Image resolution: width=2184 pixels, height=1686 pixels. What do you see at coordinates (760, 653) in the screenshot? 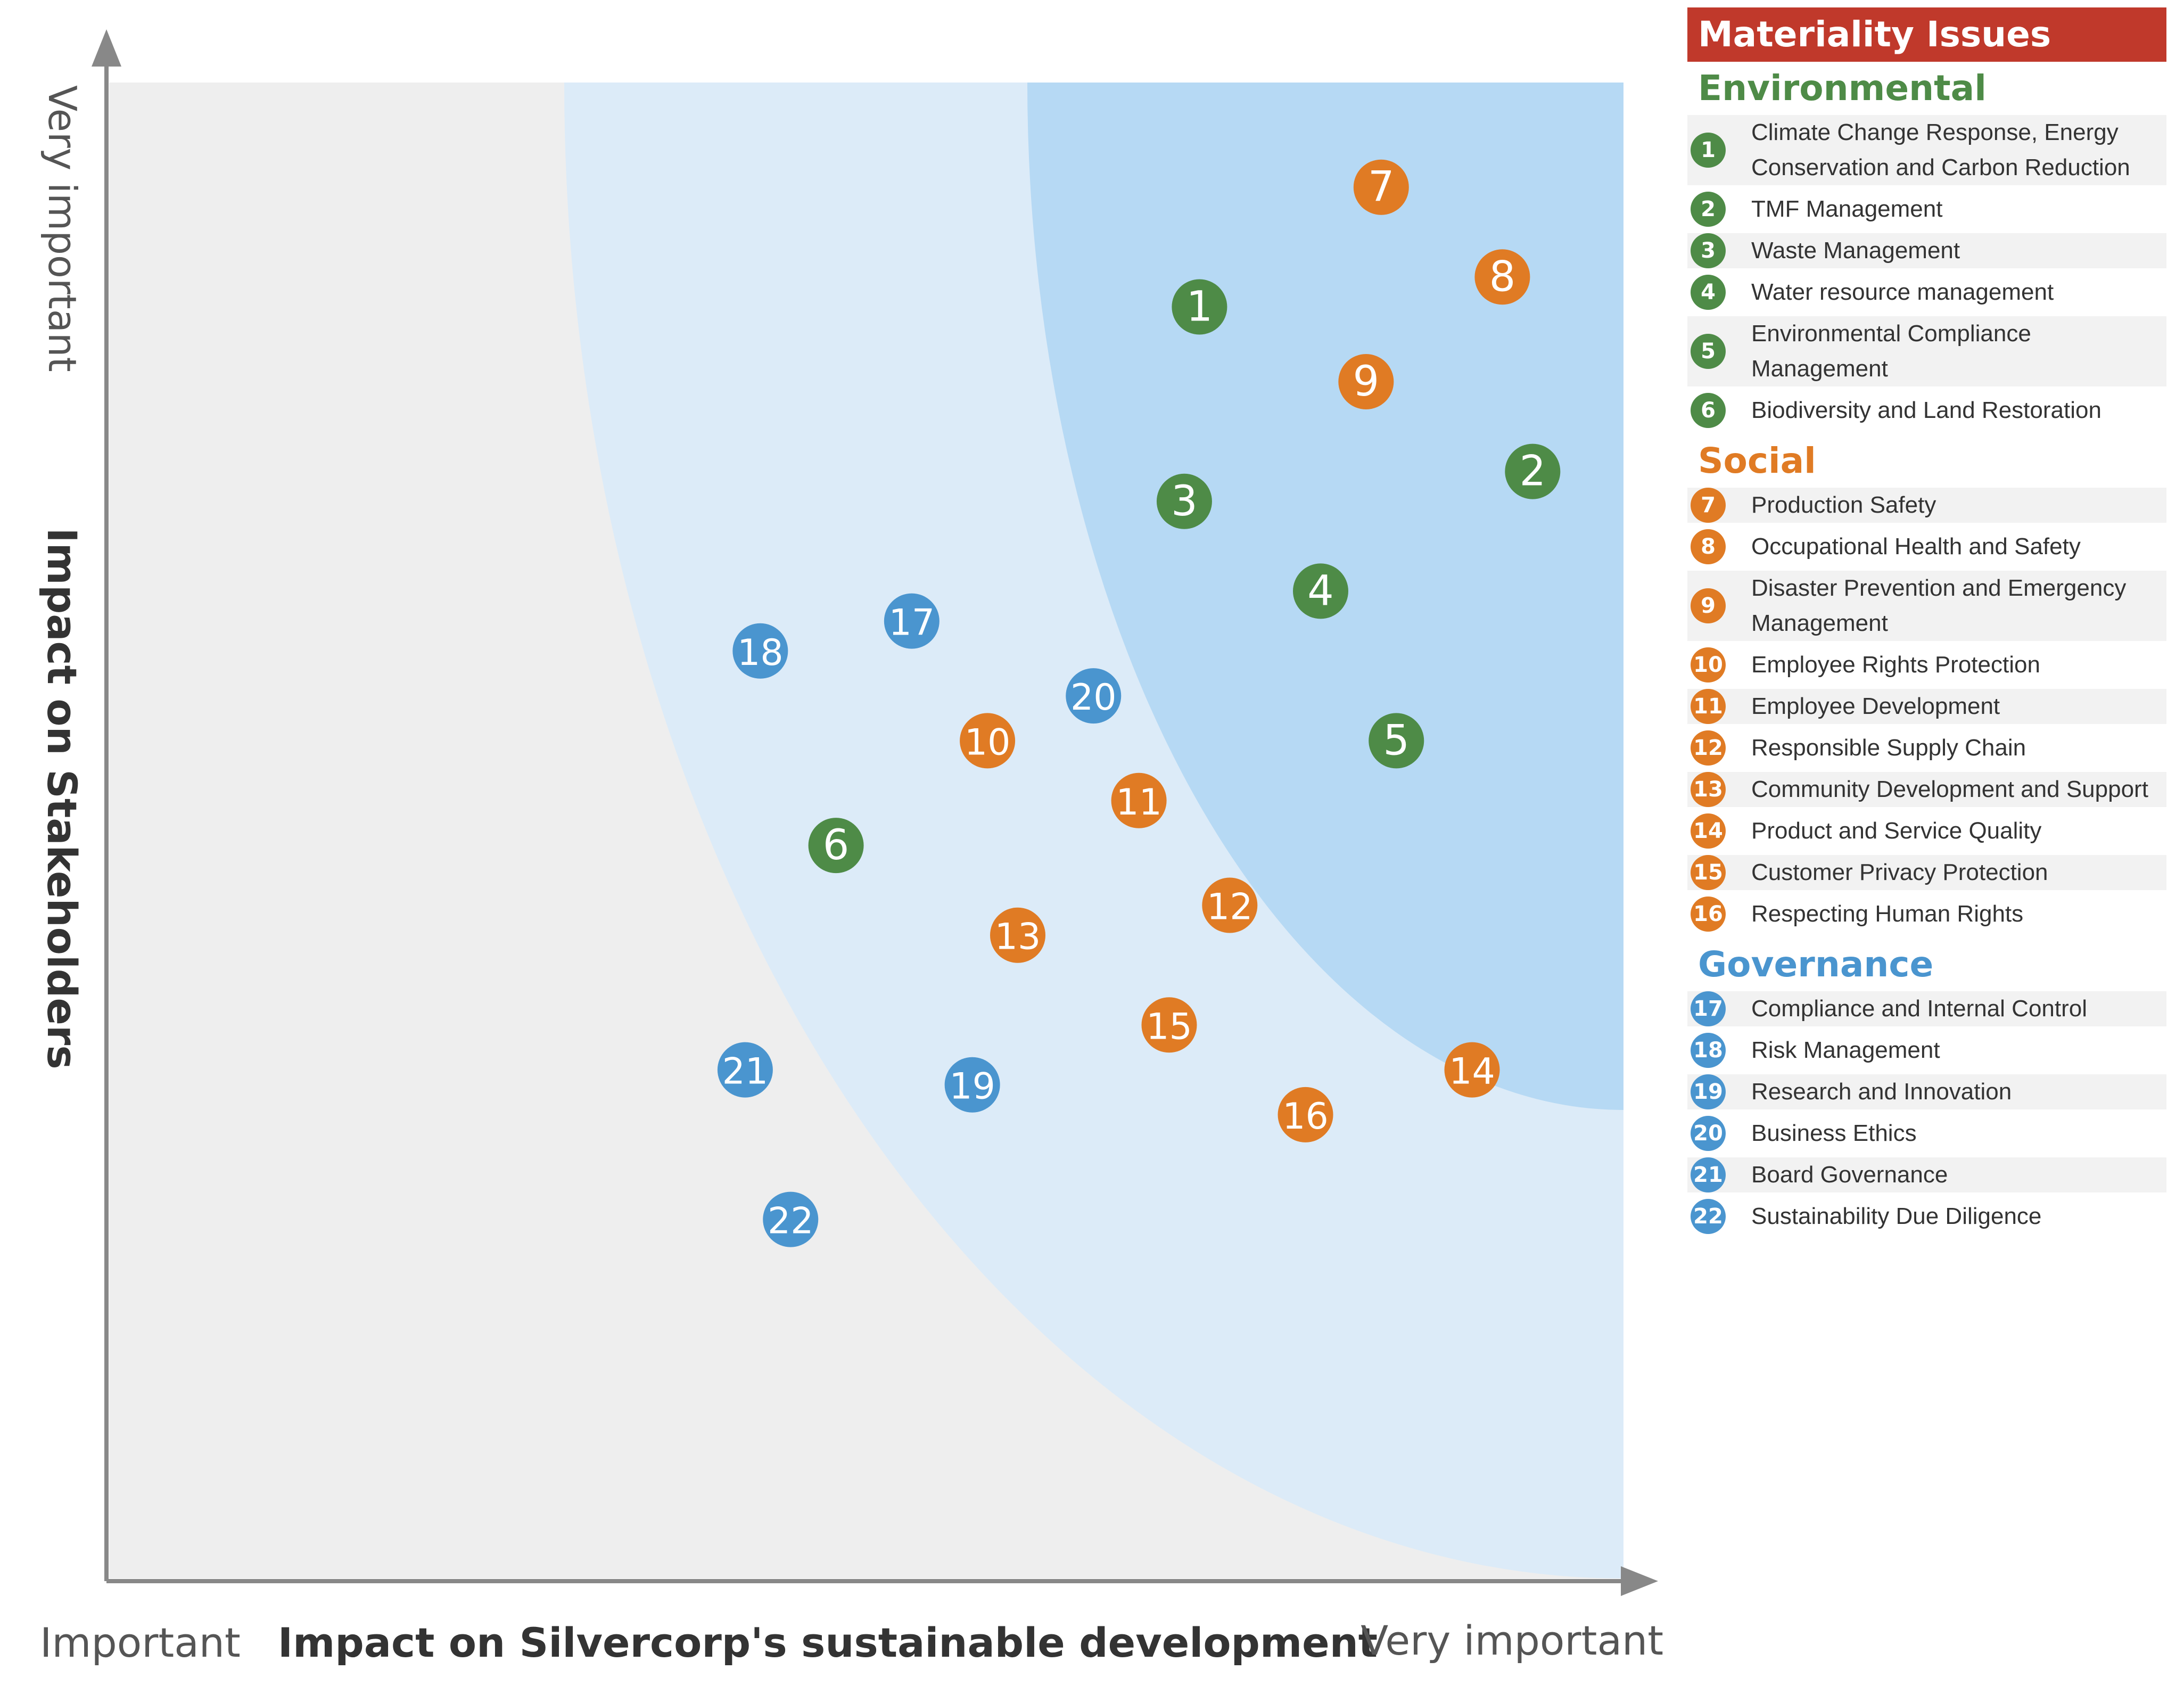
I see `point-label-18: 18` at bounding box center [760, 653].